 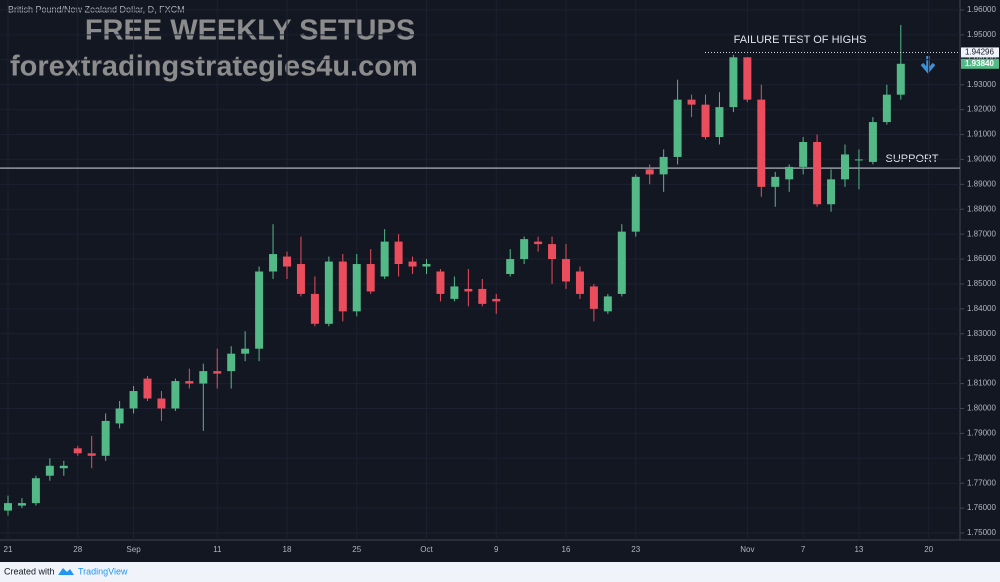 I want to click on y-tick-label: 1.88000, so click(x=981, y=208).